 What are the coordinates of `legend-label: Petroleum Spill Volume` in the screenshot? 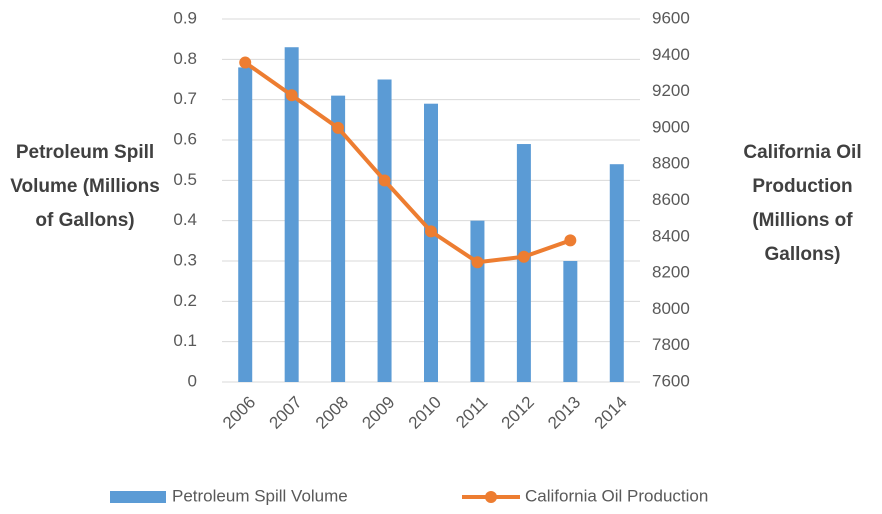 It's located at (260, 495).